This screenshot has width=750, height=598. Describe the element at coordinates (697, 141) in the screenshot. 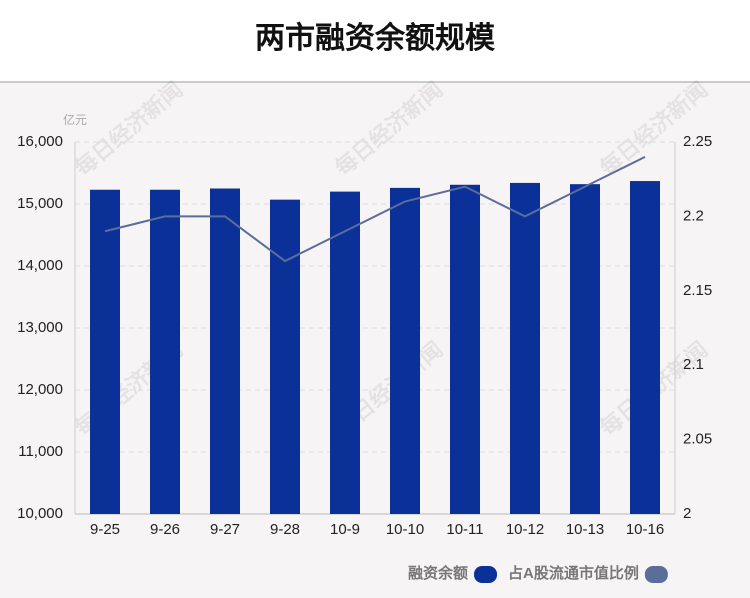

I see `y2-tick-label: 2.25` at that location.